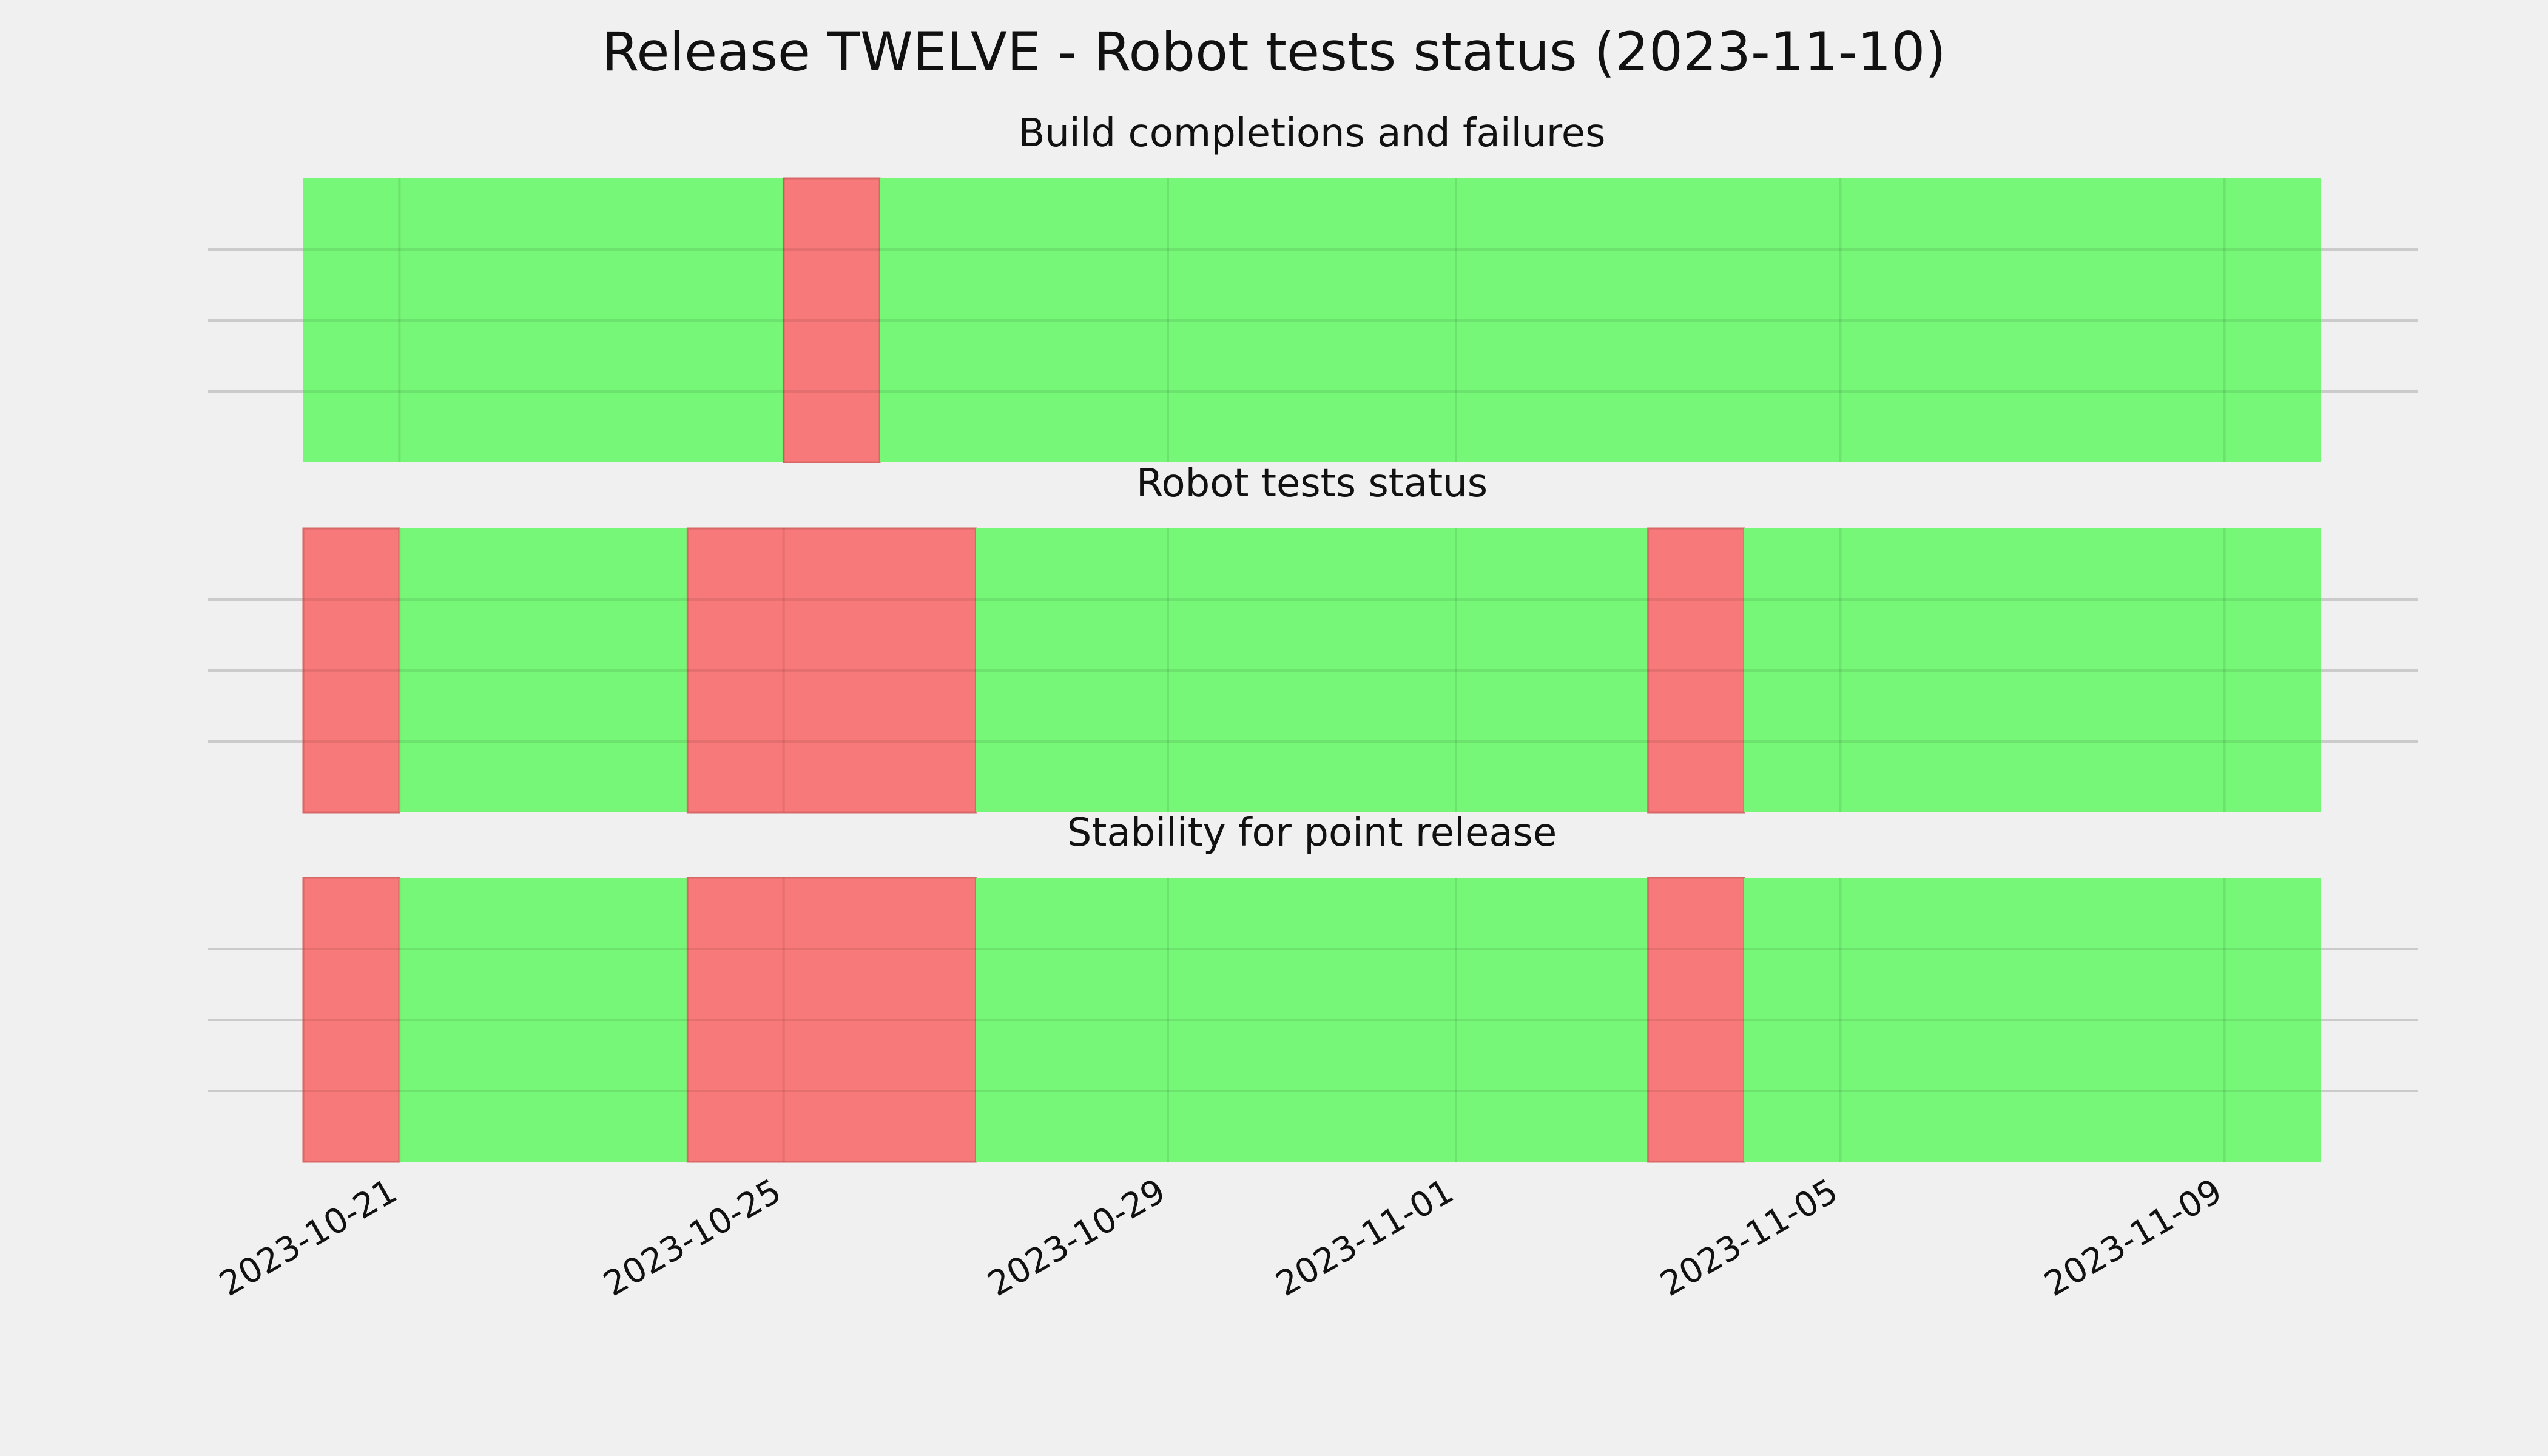 This screenshot has height=1456, width=2548. What do you see at coordinates (1312, 133) in the screenshot?
I see `panel-title: Build completions and failures` at bounding box center [1312, 133].